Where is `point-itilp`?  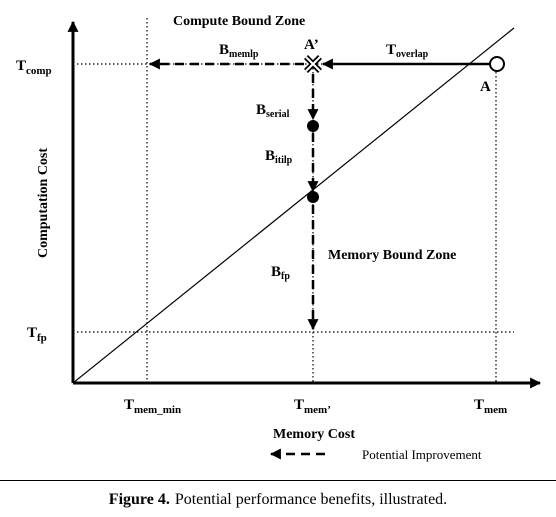 point-itilp is located at coordinates (313, 197).